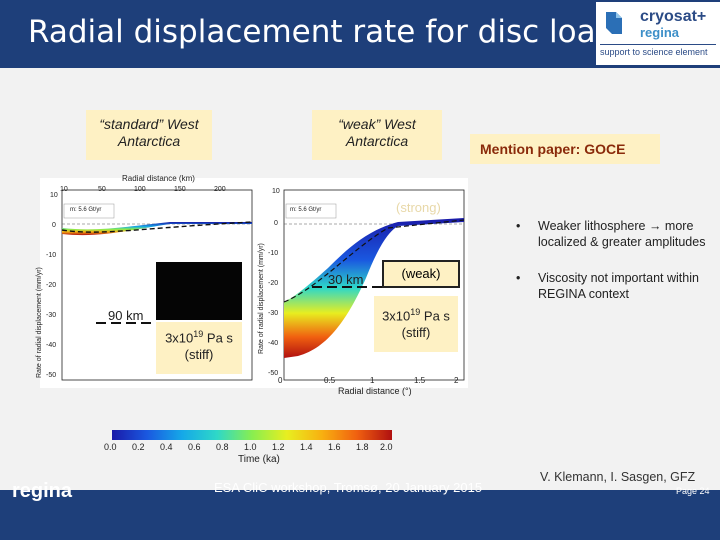 Image resolution: width=720 pixels, height=540 pixels. I want to click on stiff-left-label: (stiff), so click(199, 355).